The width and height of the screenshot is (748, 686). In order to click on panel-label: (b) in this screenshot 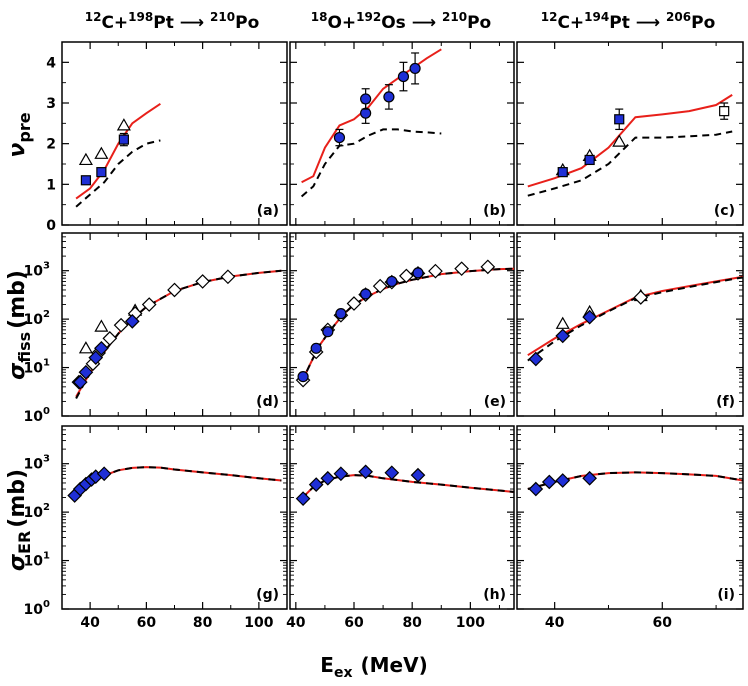, I will do `click(494, 211)`.